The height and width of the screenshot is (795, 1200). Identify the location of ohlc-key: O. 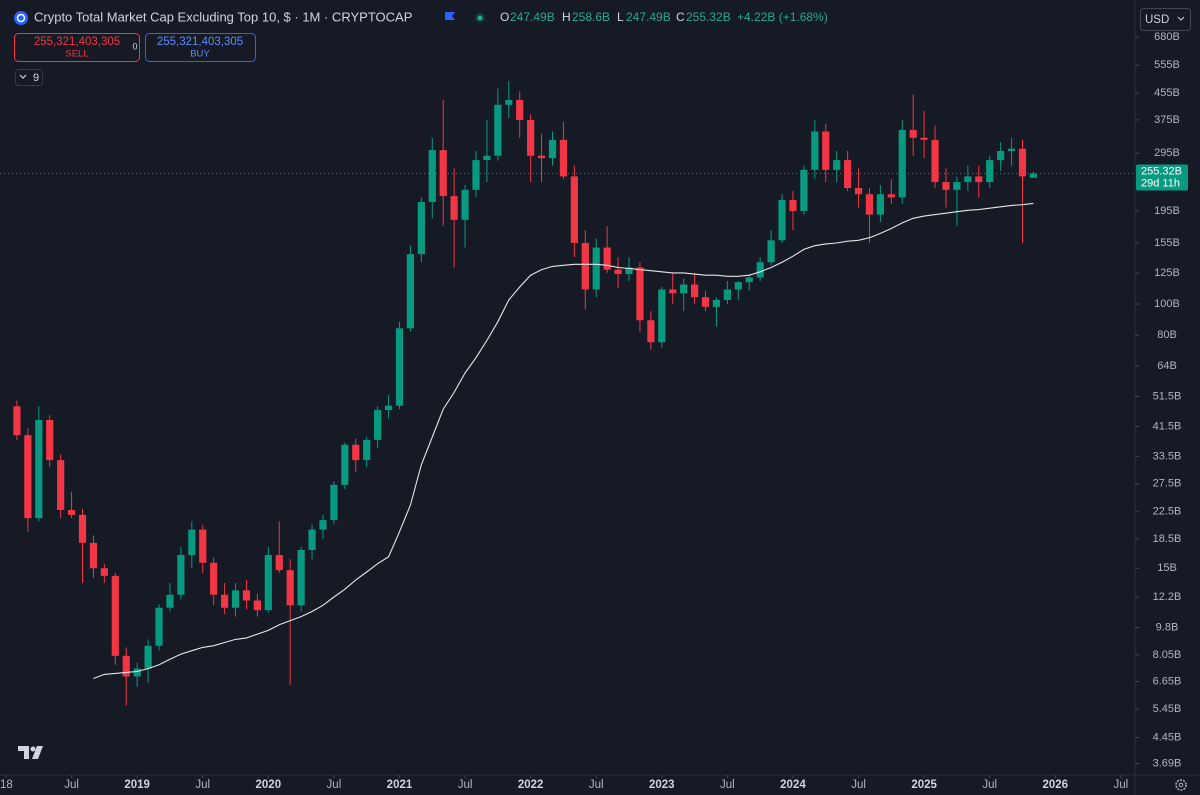
(504, 17).